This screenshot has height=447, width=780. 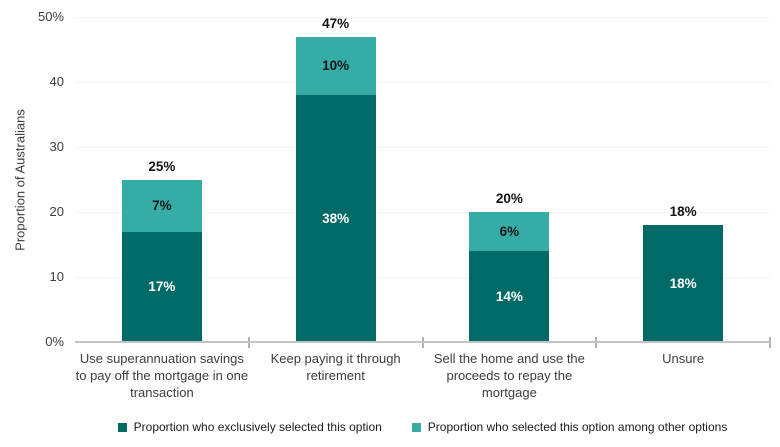 I want to click on segment-value-label: 10%, so click(x=336, y=66).